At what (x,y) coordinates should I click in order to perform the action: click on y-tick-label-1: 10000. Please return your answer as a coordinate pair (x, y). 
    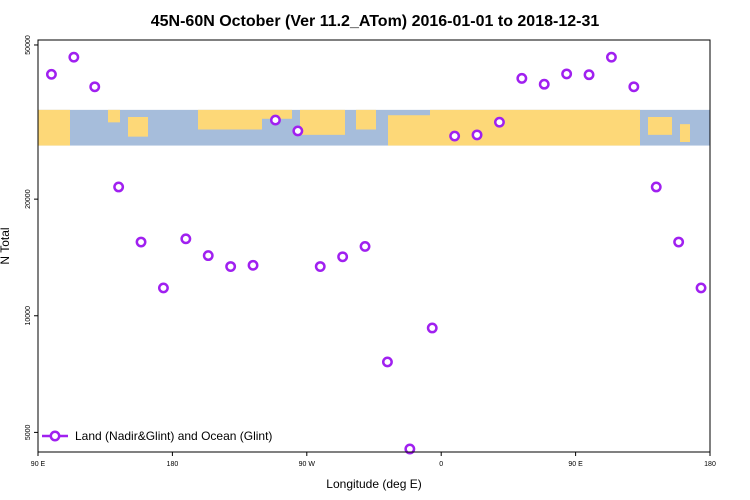
    Looking at the image, I should click on (28, 316).